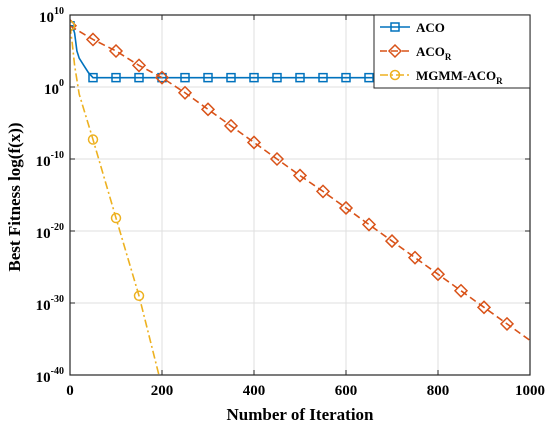  What do you see at coordinates (54, 88) in the screenshot?
I see `y-tick-label: 100` at bounding box center [54, 88].